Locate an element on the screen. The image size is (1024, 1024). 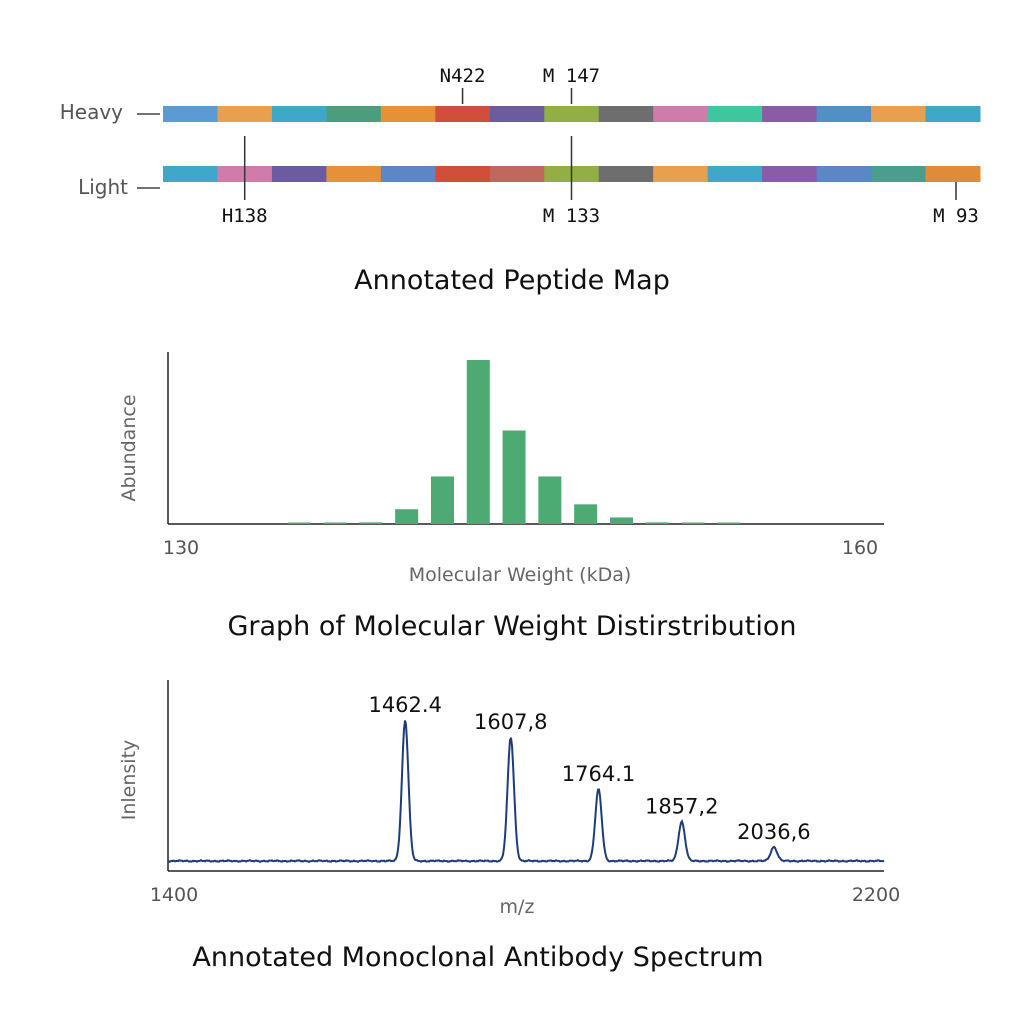
mw-bars is located at coordinates (514, 442).